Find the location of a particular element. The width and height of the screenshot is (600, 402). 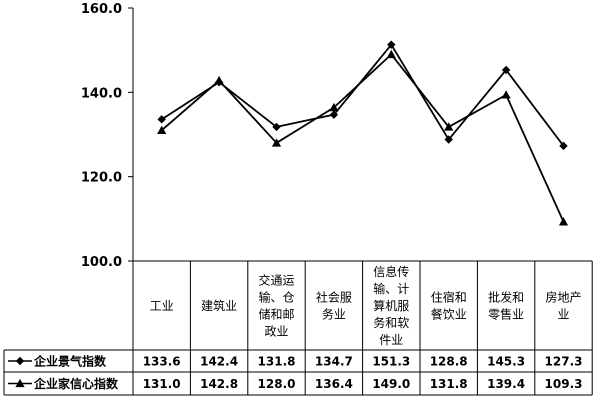

data-table-value: 142.8 is located at coordinates (219, 384).